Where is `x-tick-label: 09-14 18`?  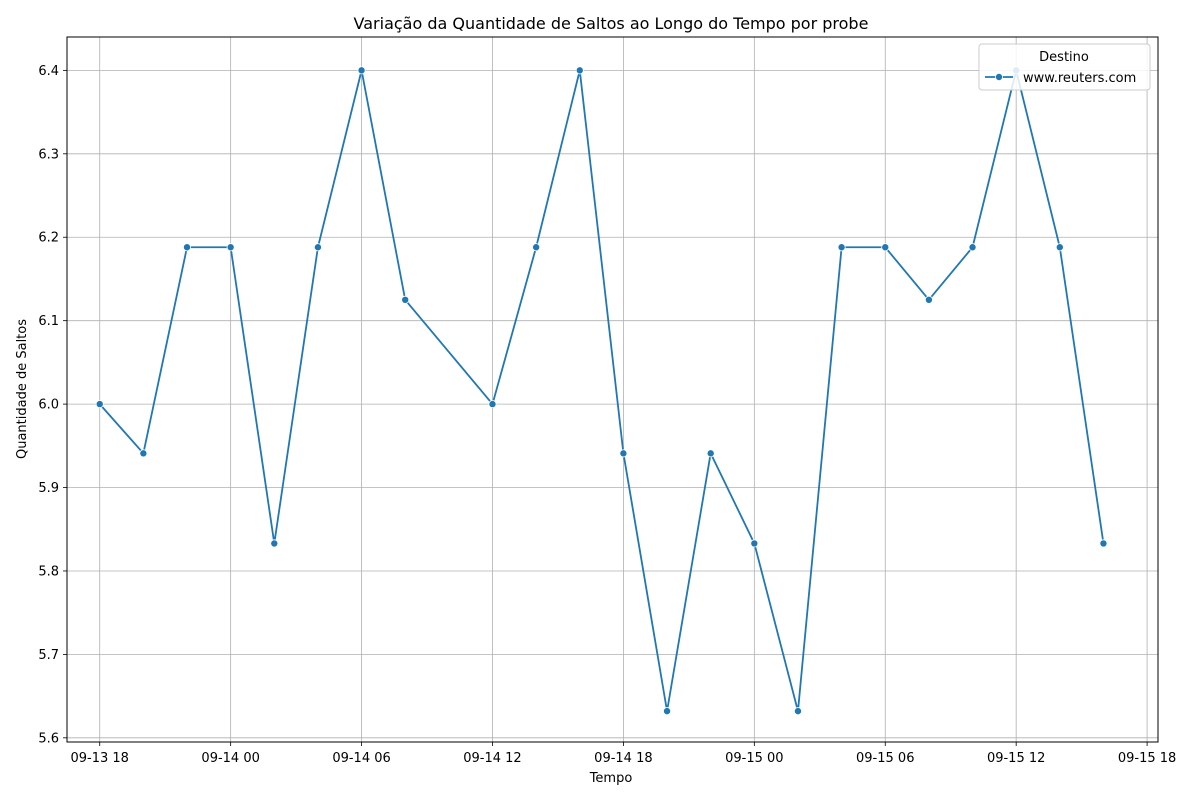 x-tick-label: 09-14 18 is located at coordinates (623, 758).